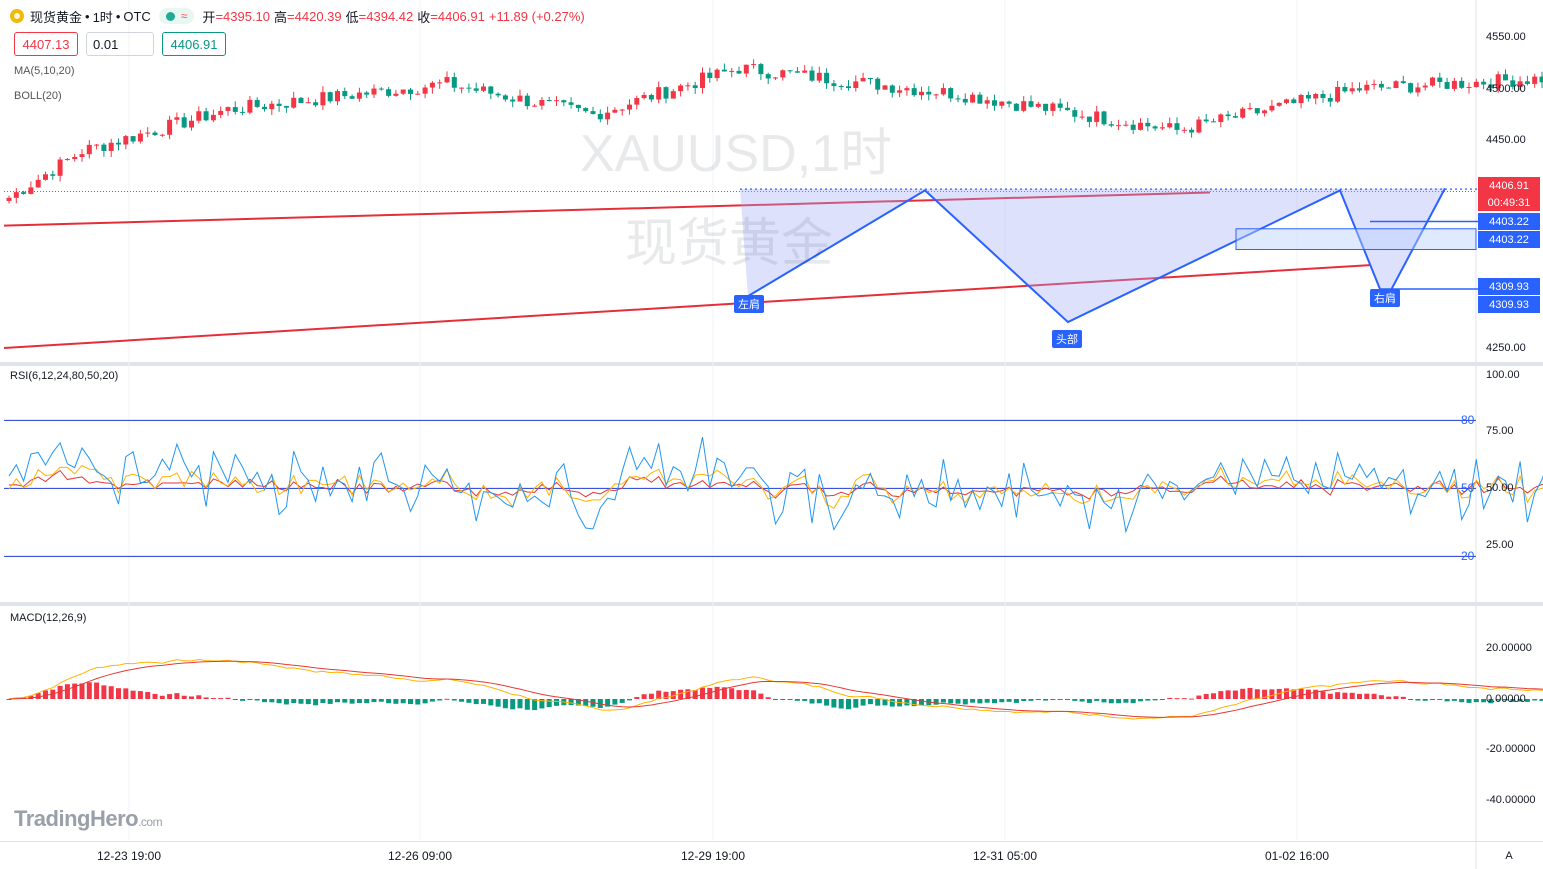 The width and height of the screenshot is (1543, 869). What do you see at coordinates (1509, 202) in the screenshot?
I see `countdown-tag: 00:49:31` at bounding box center [1509, 202].